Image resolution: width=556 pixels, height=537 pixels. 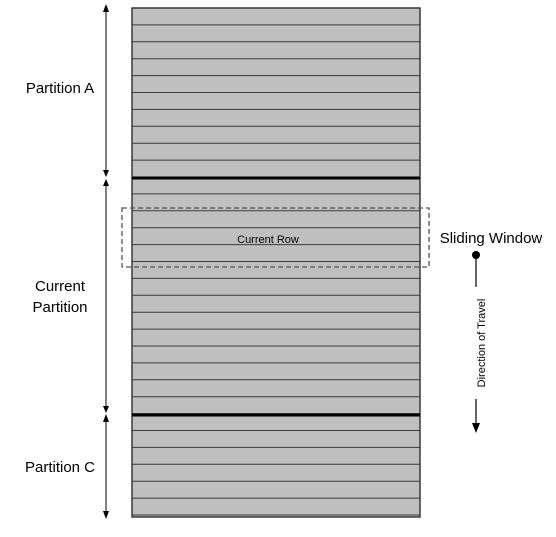 What do you see at coordinates (60, 286) in the screenshot?
I see `current-partition-label-line1: Current` at bounding box center [60, 286].